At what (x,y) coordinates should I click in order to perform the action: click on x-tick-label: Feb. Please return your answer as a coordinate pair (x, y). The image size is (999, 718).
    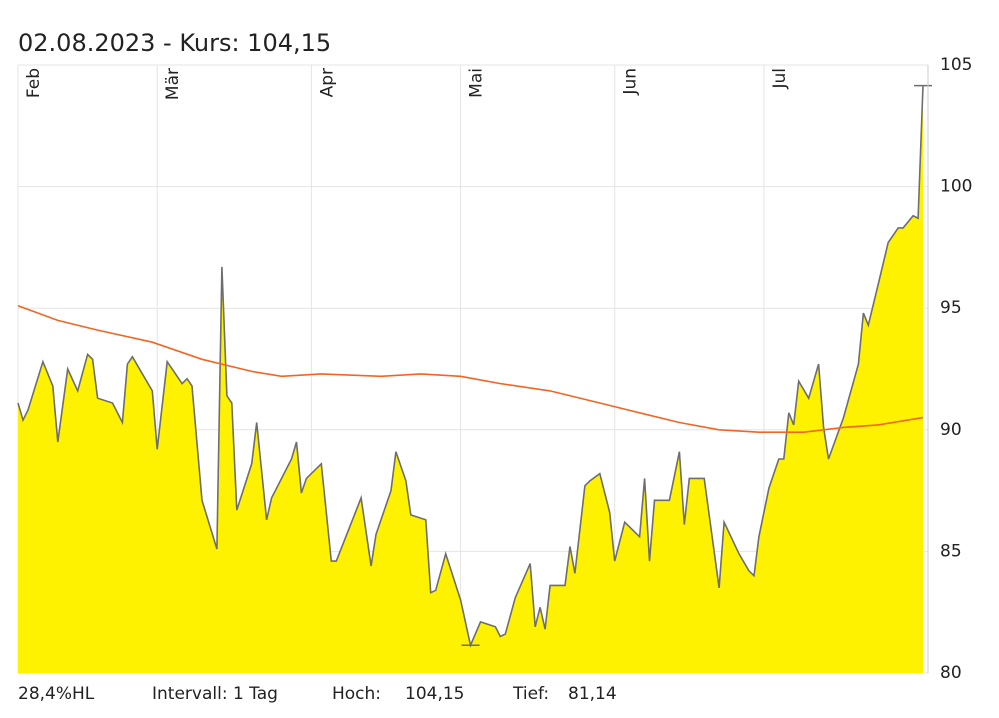
    Looking at the image, I should click on (34, 83).